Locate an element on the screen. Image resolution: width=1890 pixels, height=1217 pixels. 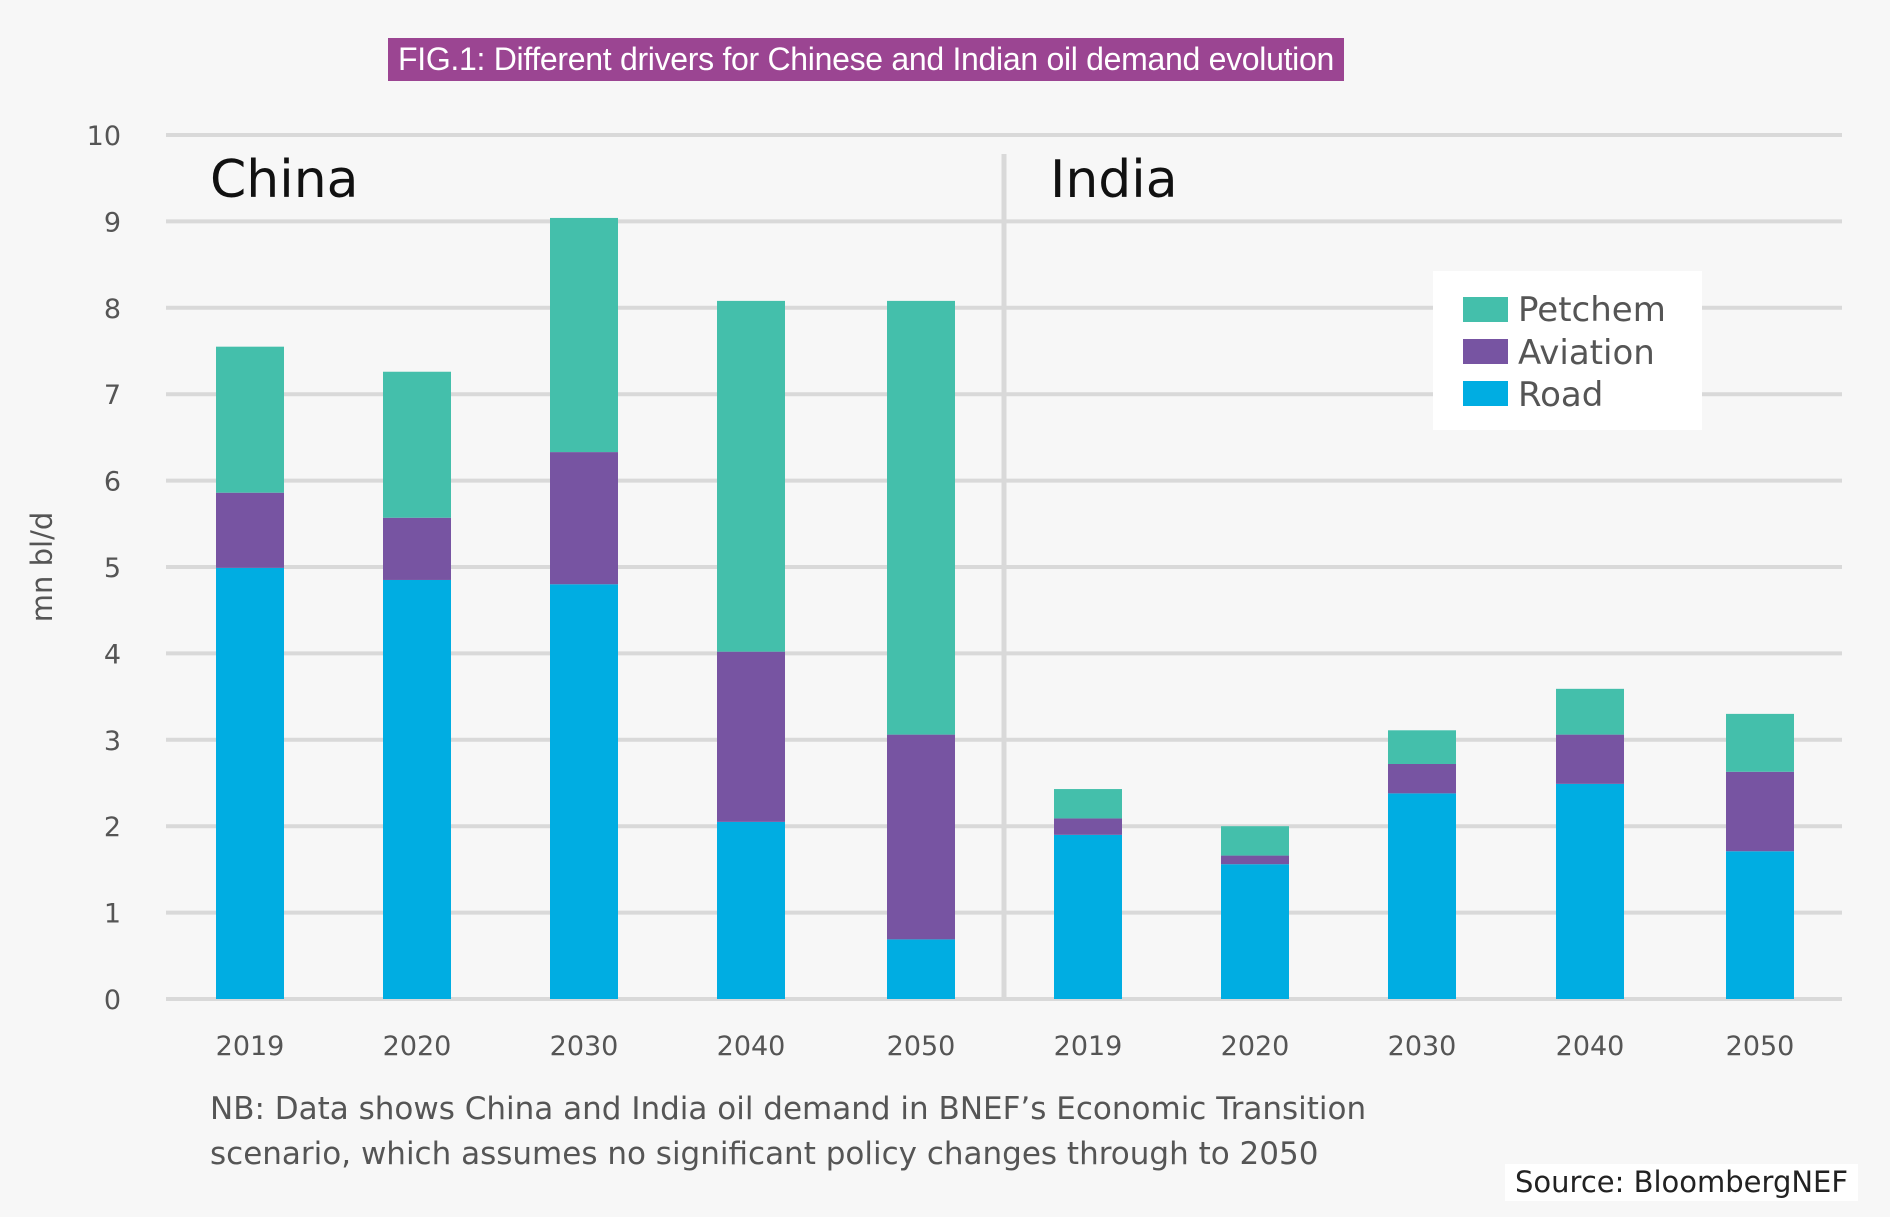
bar-india-2019-aviation is located at coordinates (1088, 826).